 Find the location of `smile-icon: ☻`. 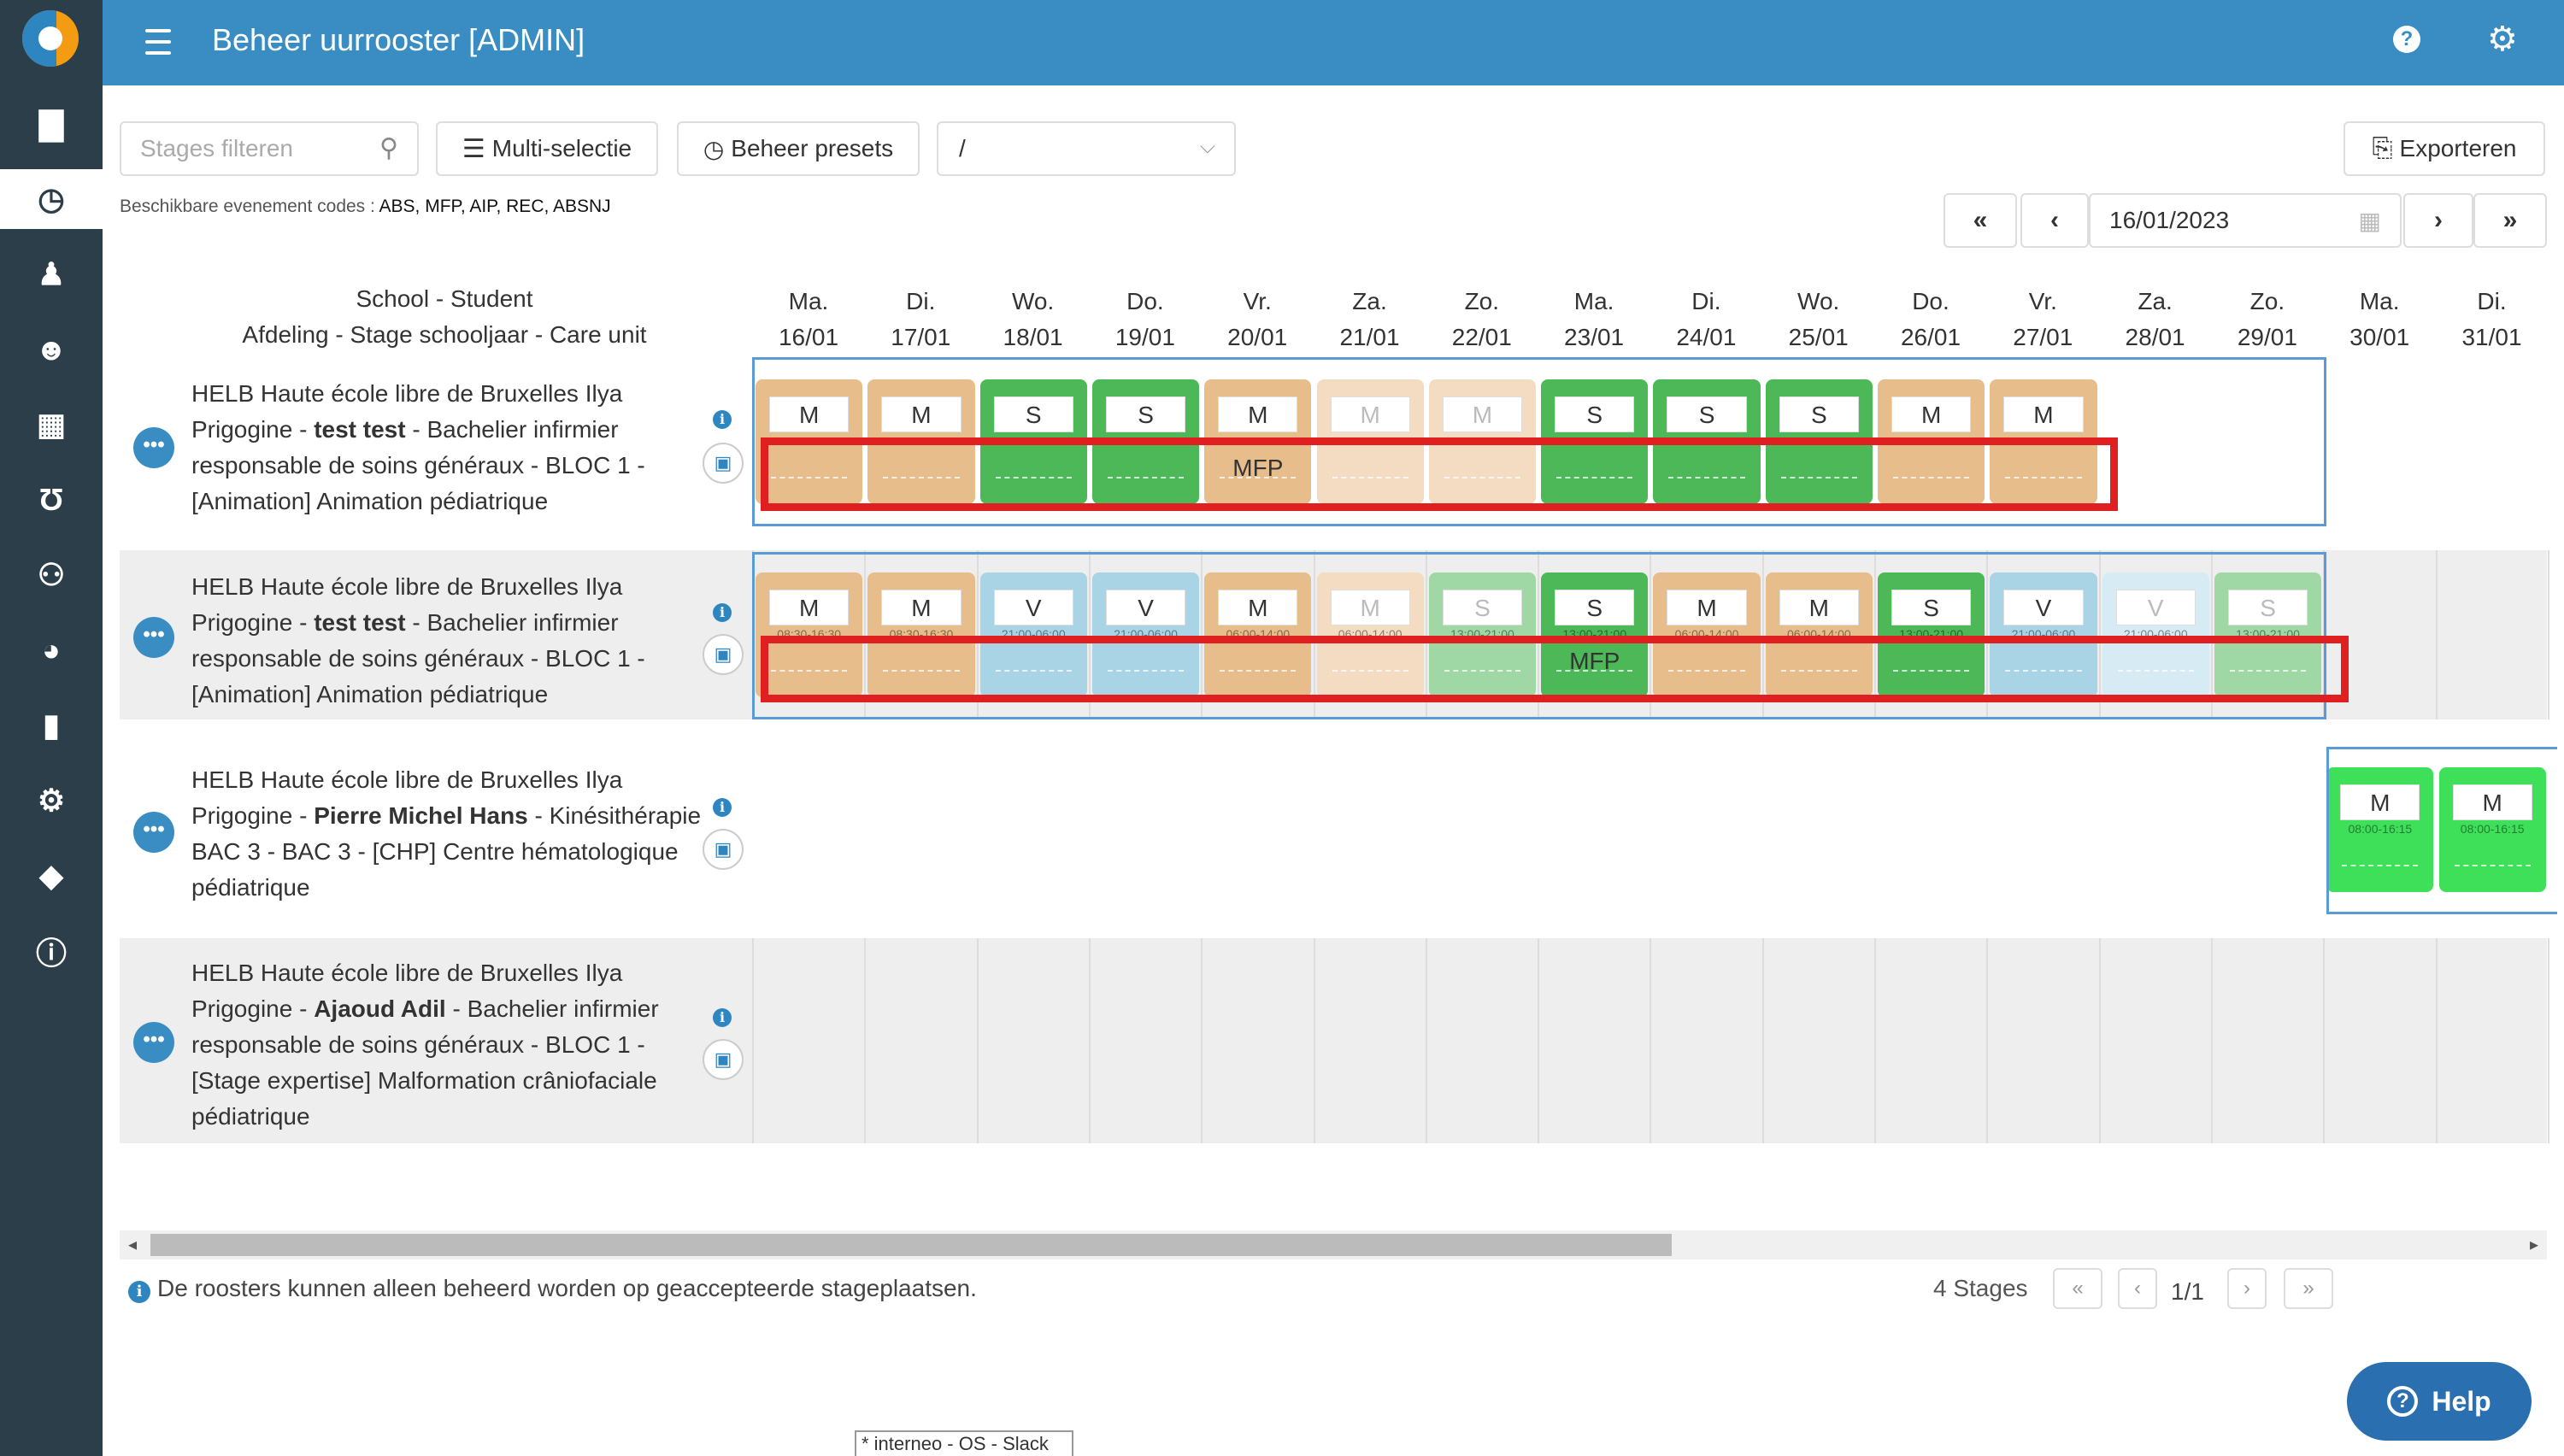

smile-icon: ☻ is located at coordinates (51, 349).